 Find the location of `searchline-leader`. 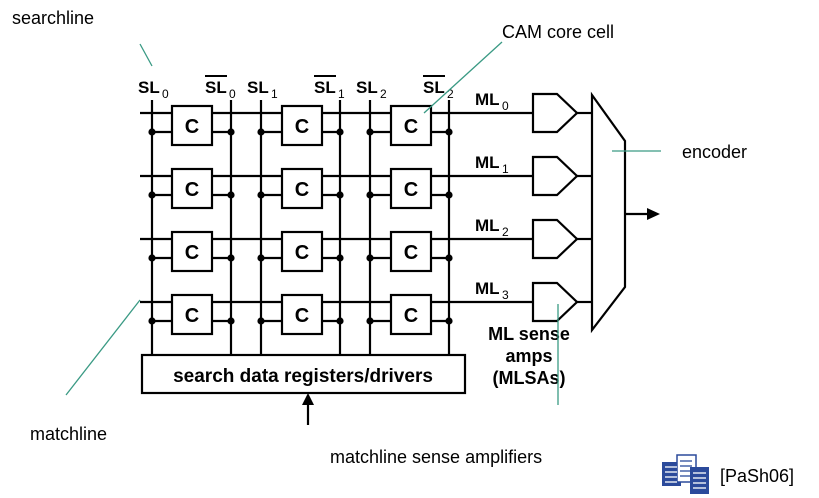

searchline-leader is located at coordinates (146, 55).